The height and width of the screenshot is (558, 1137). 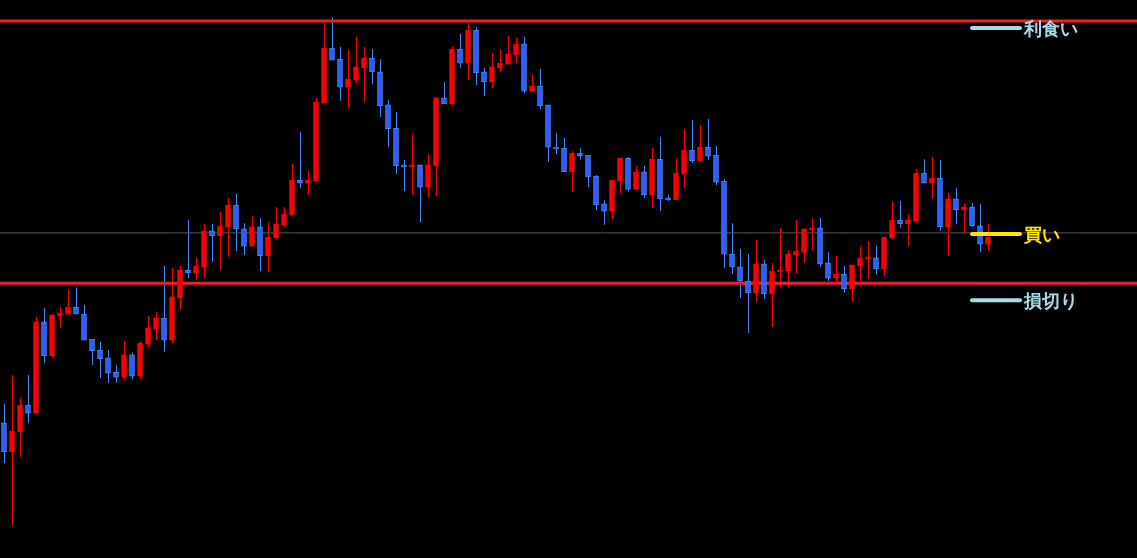 I want to click on ref-line-label: 利食い, so click(x=1050, y=28).